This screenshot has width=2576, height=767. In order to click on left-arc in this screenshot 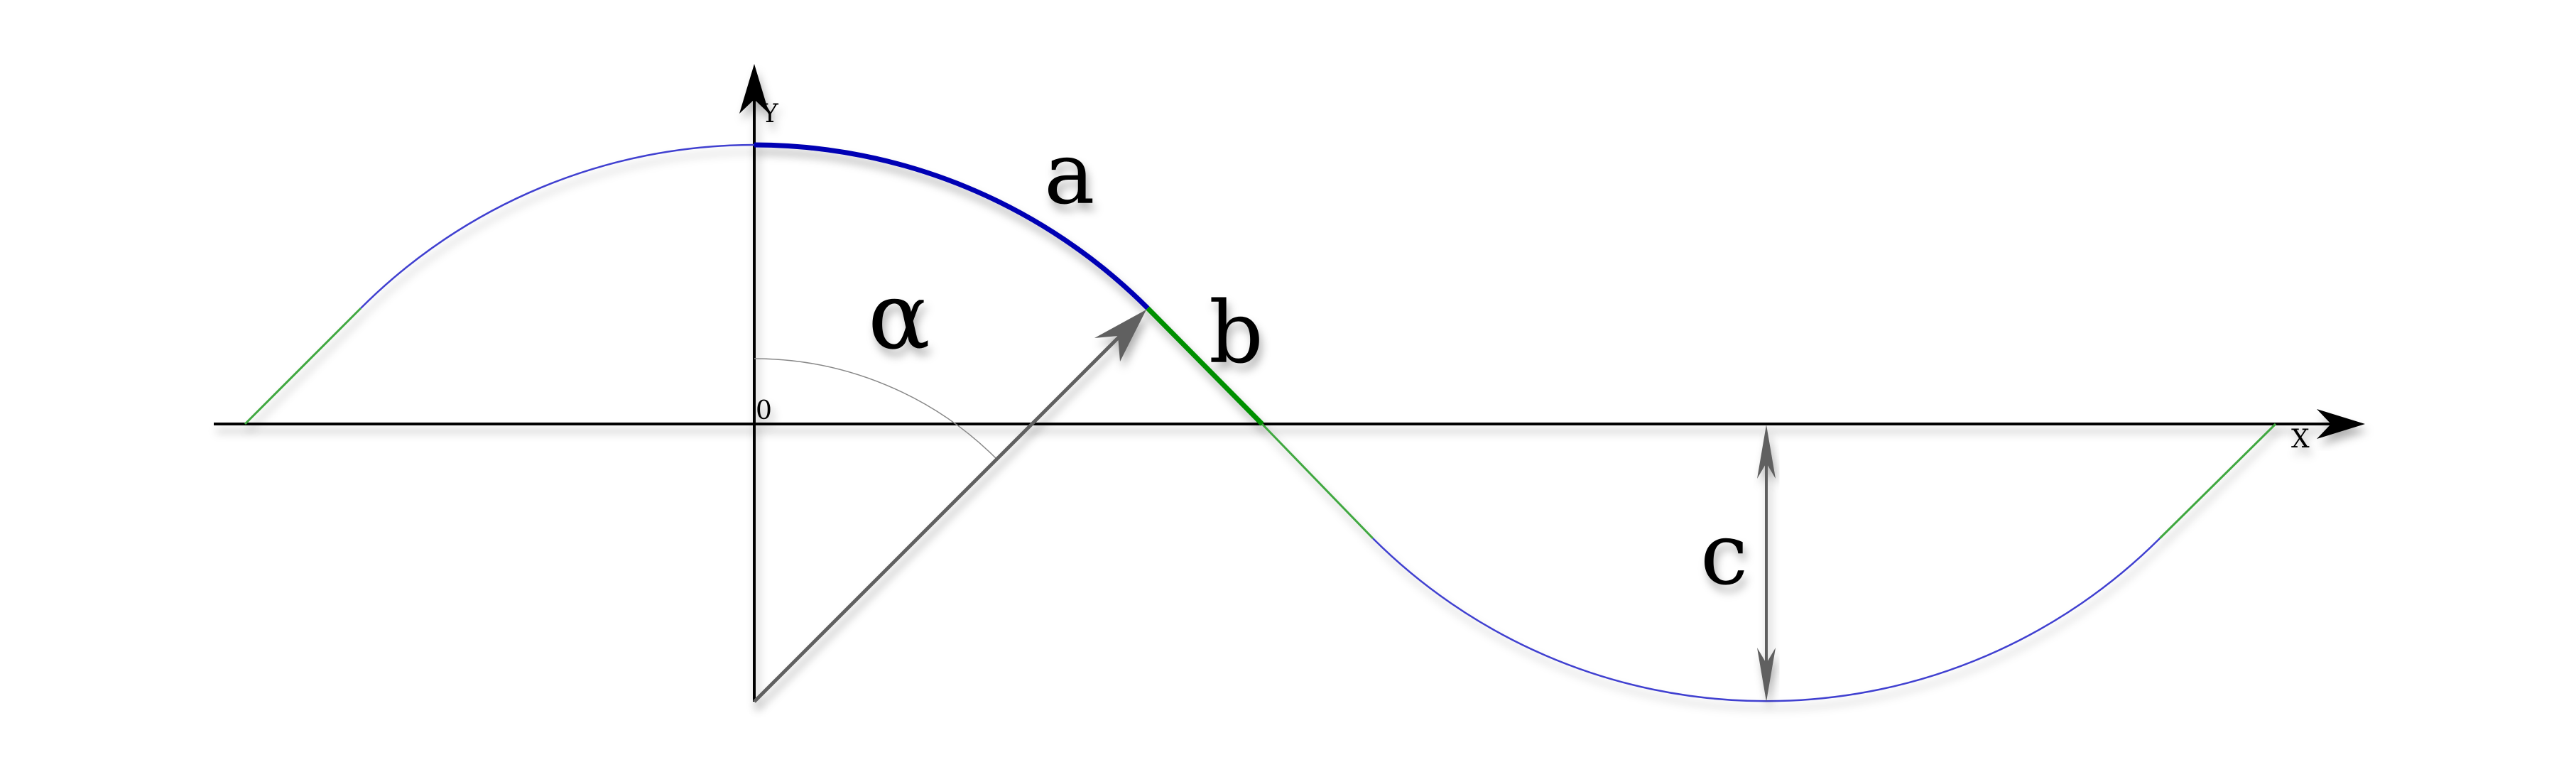, I will do `click(557, 226)`.